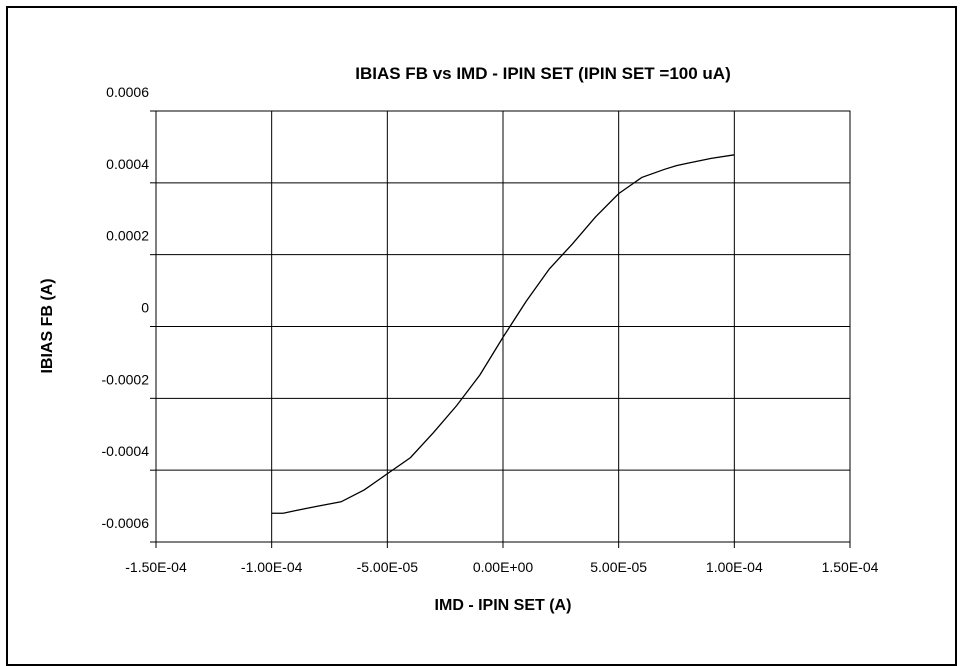 This screenshot has width=961, height=666. What do you see at coordinates (850, 567) in the screenshot?
I see `x-tick-label: 1.50E-04` at bounding box center [850, 567].